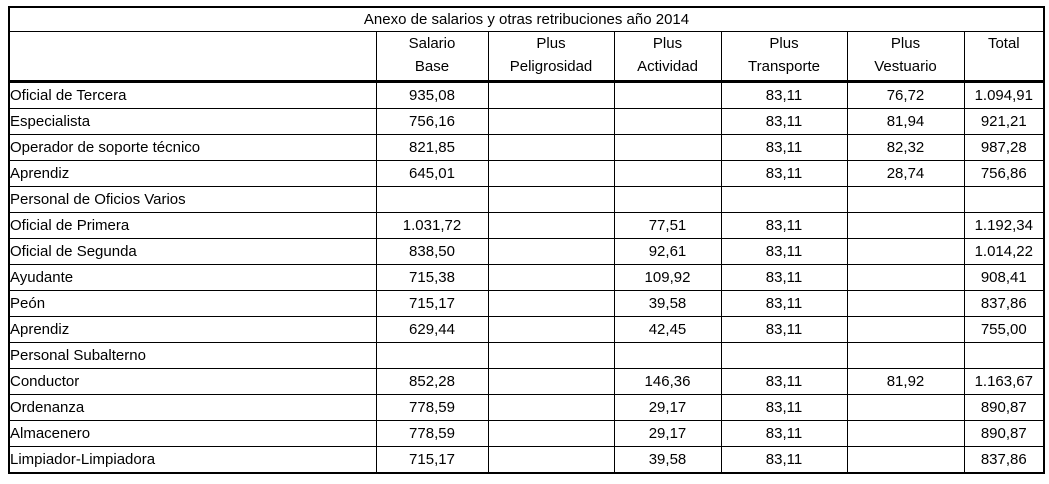  What do you see at coordinates (192, 57) in the screenshot?
I see `column-header-job` at bounding box center [192, 57].